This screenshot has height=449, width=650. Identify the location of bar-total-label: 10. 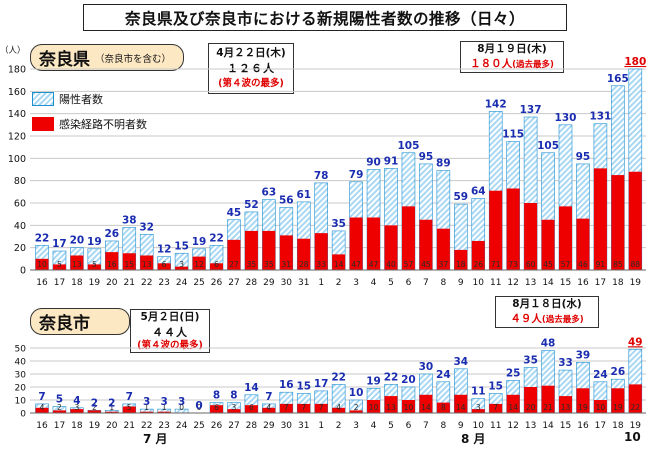
(356, 393).